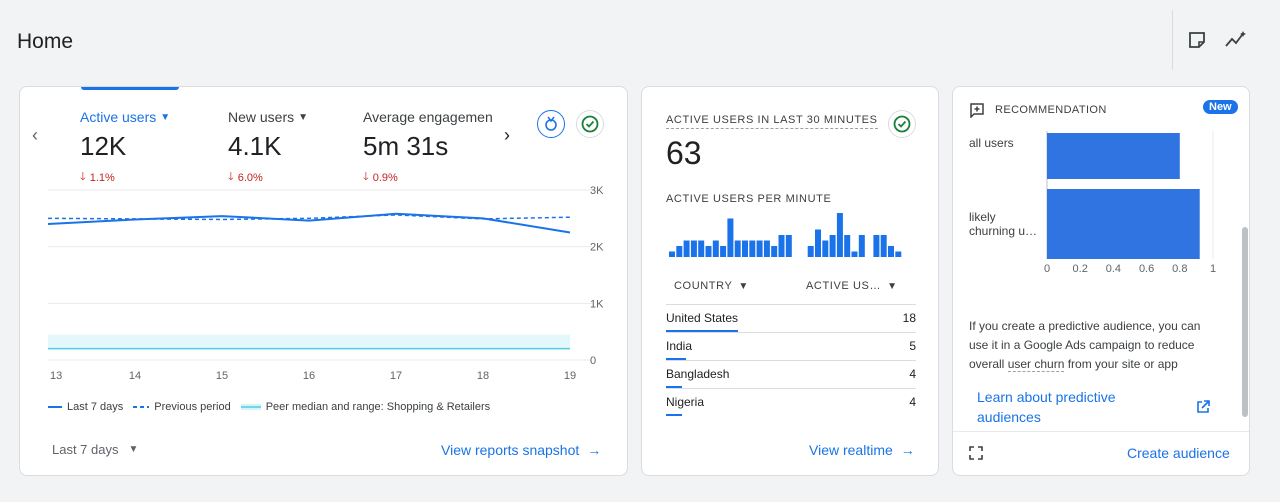 The width and height of the screenshot is (1280, 502). Describe the element at coordinates (772, 121) in the screenshot. I see `realtime-title: ACTIVE USERS IN LAST 30 MINUTES` at that location.